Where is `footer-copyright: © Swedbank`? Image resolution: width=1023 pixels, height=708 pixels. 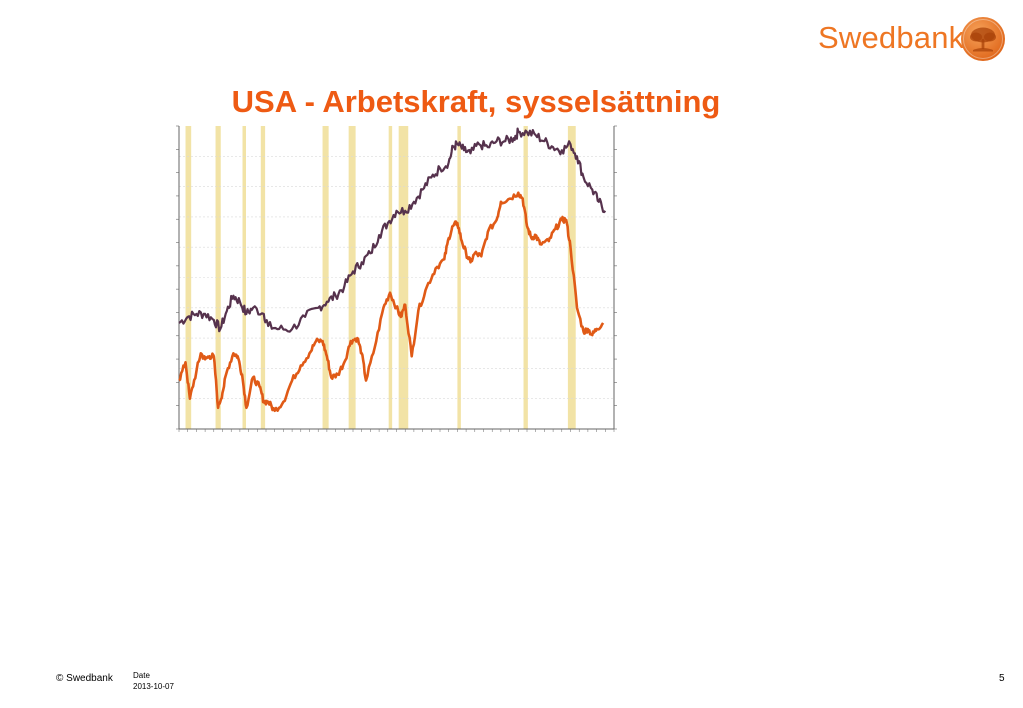 footer-copyright: © Swedbank is located at coordinates (84, 678).